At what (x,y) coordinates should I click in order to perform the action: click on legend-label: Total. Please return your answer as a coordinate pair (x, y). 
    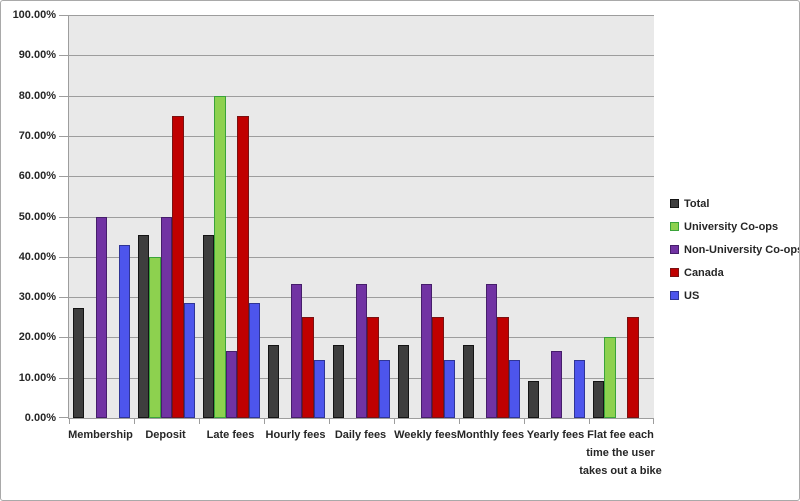
    Looking at the image, I should click on (697, 203).